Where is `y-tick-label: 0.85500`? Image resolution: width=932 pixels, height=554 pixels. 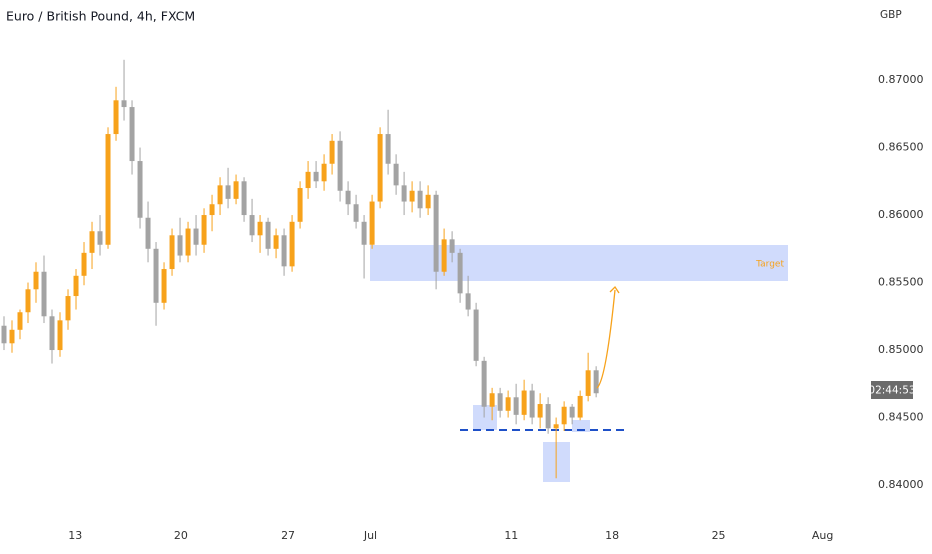
y-tick-label: 0.85500 is located at coordinates (901, 282).